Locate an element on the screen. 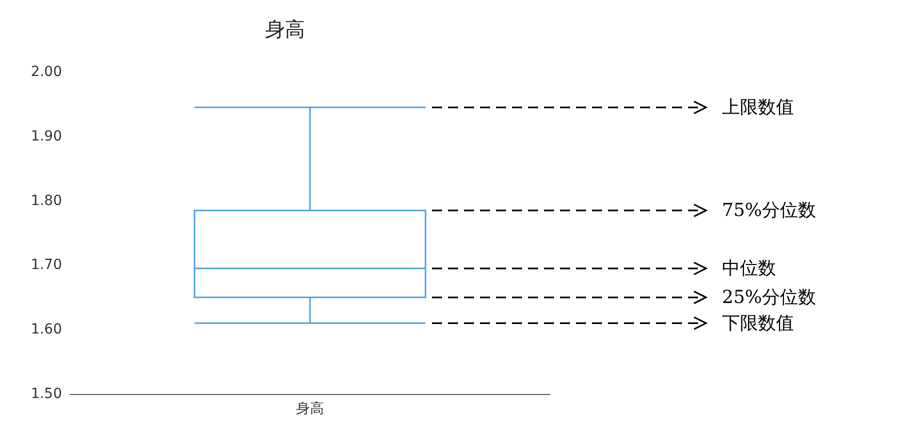  y-tick-label: 1.60 is located at coordinates (46, 330).